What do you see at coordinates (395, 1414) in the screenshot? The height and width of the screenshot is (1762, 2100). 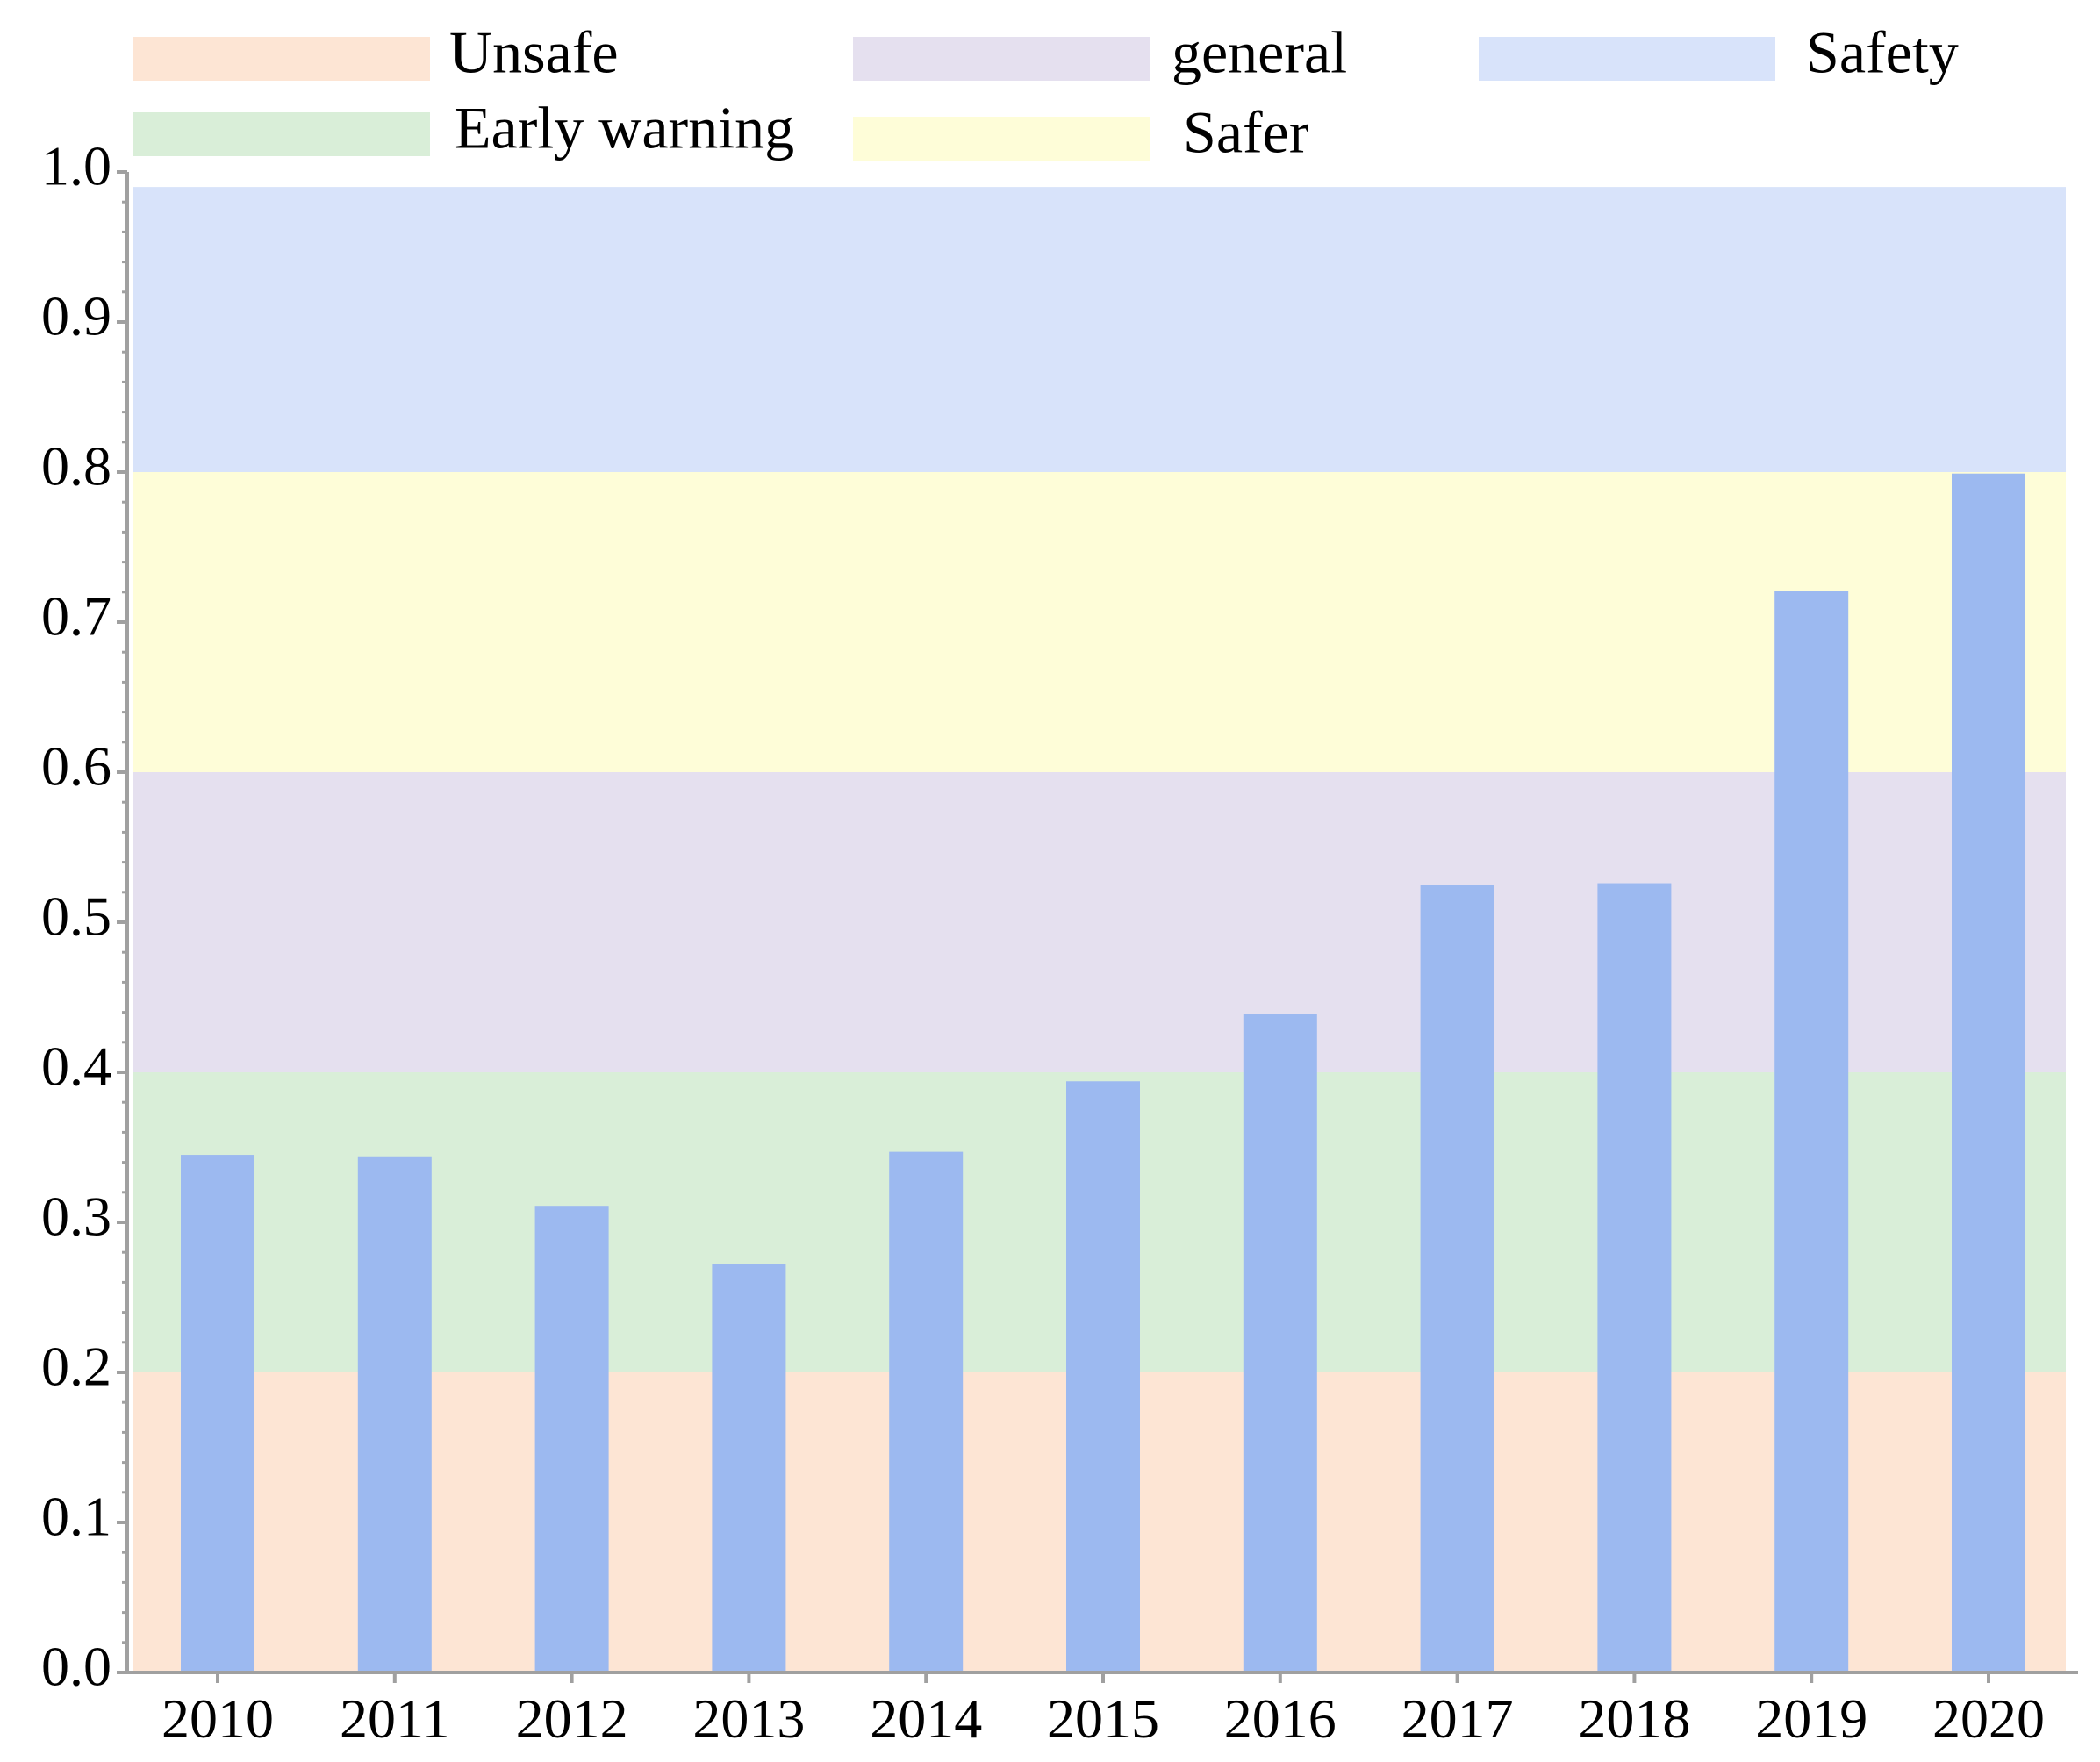 I see `bar-2011` at bounding box center [395, 1414].